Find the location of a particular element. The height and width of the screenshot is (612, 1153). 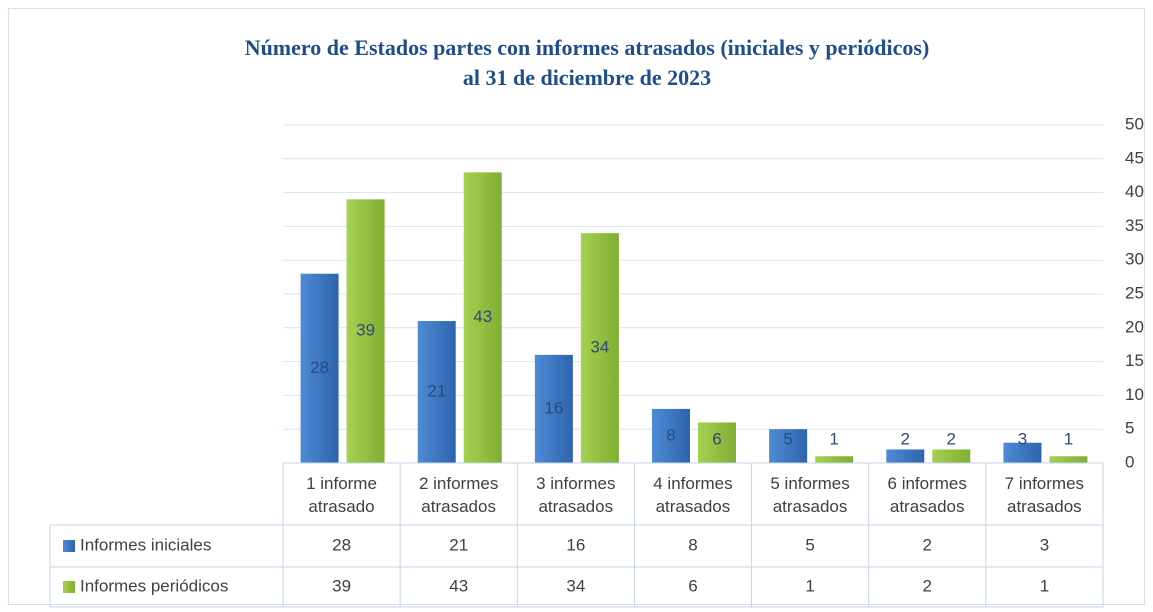

table-value: 39 is located at coordinates (341, 585).